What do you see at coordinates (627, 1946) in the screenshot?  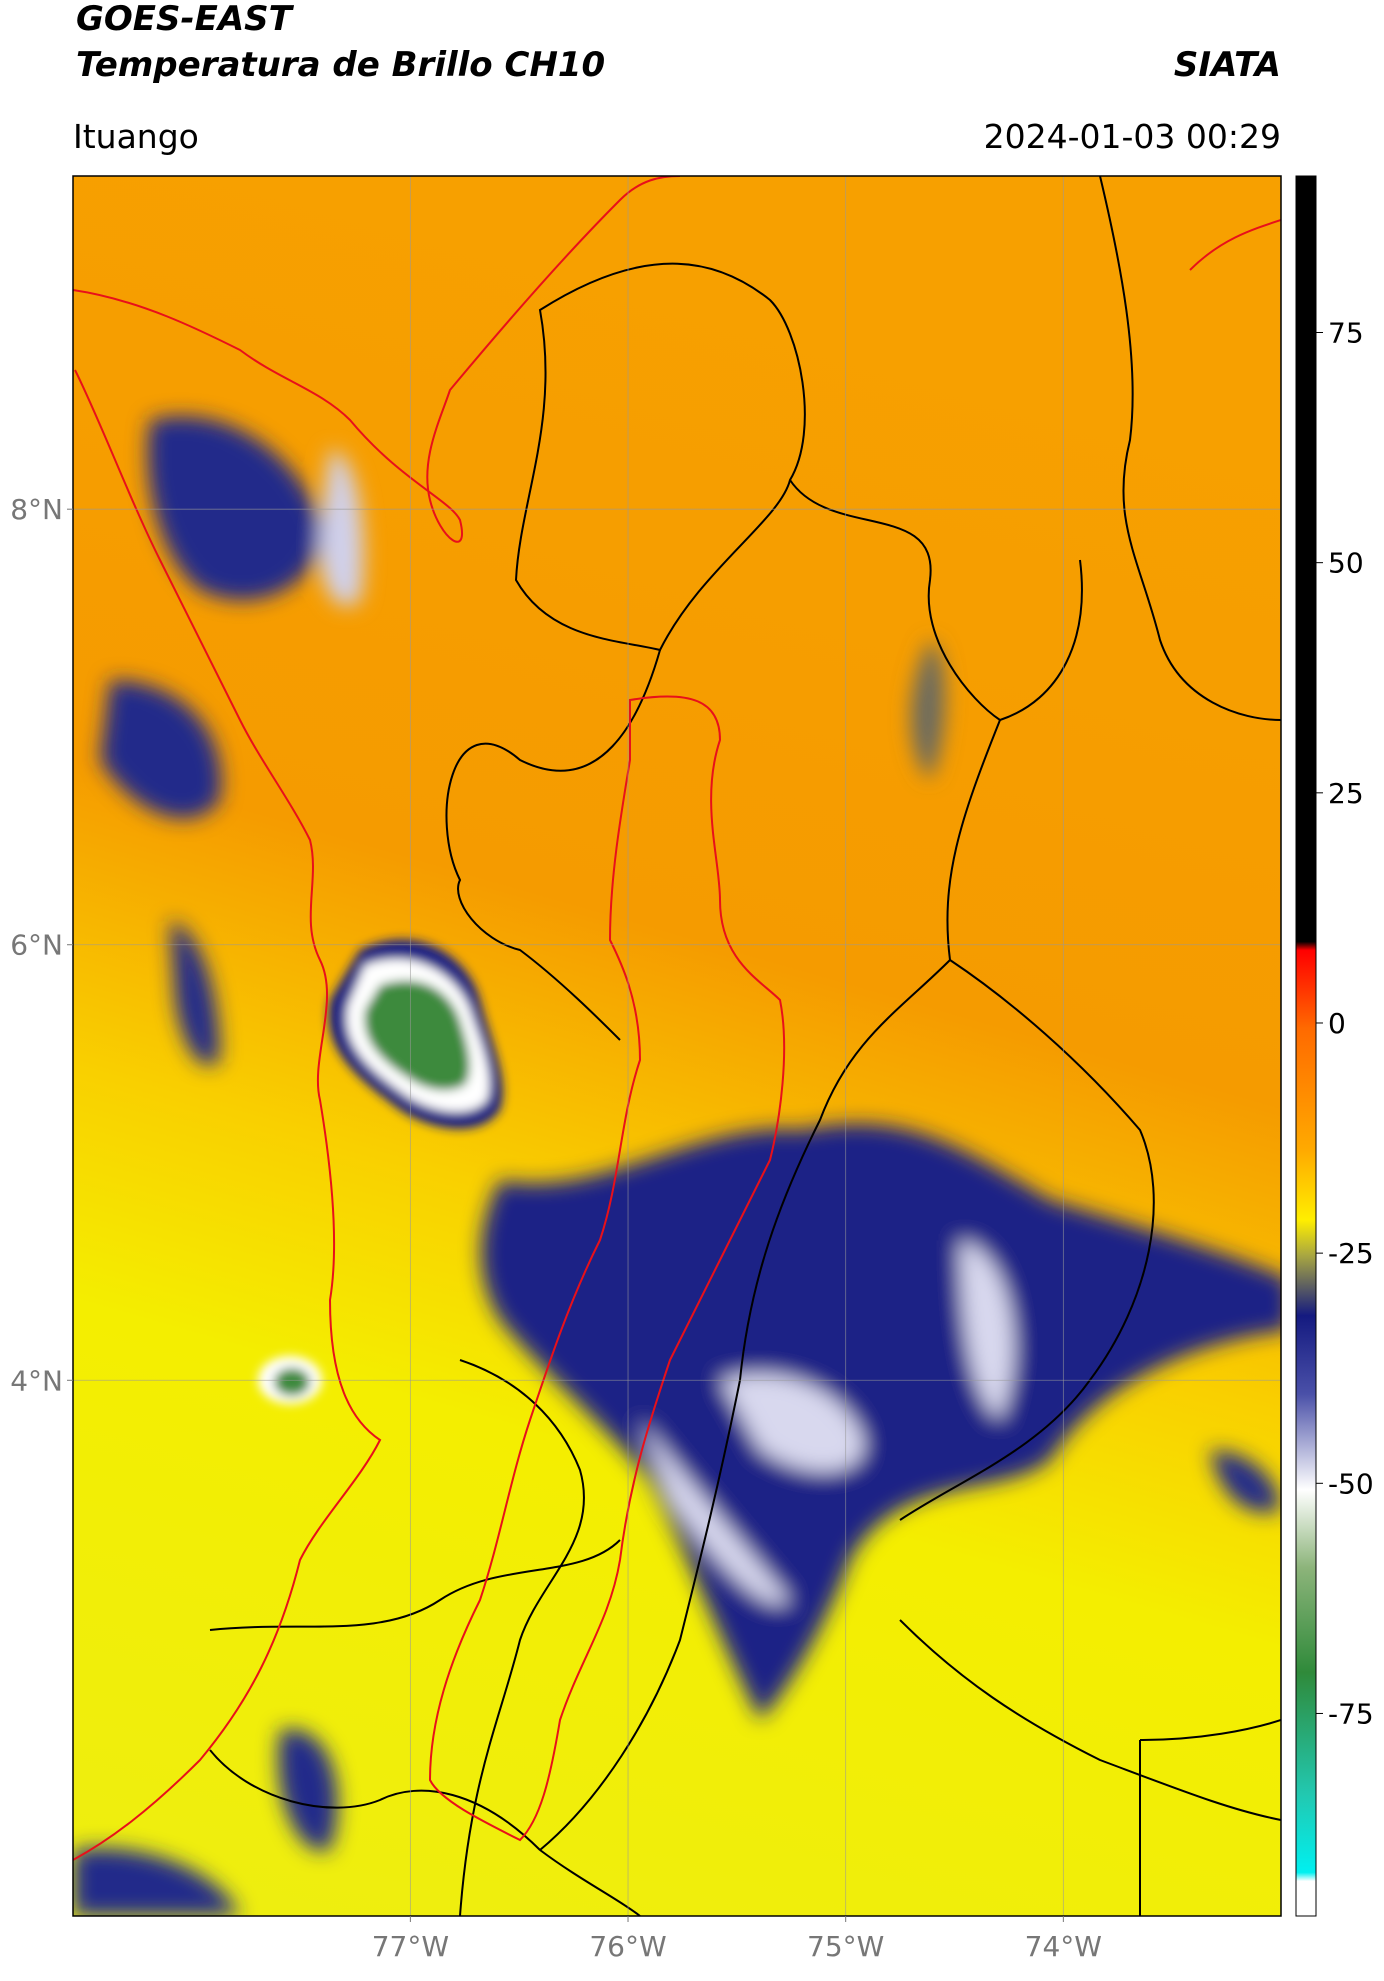 I see `x-tick-label: 76°W` at bounding box center [627, 1946].